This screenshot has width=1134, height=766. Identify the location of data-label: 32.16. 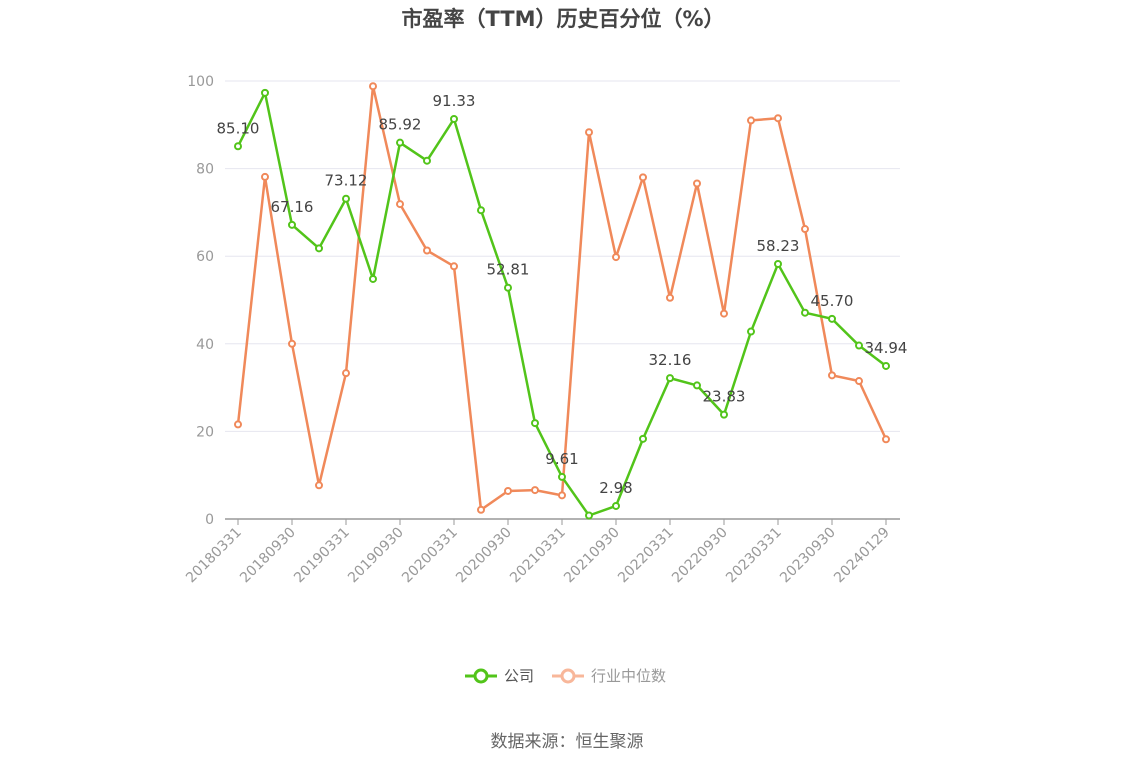
(670, 360).